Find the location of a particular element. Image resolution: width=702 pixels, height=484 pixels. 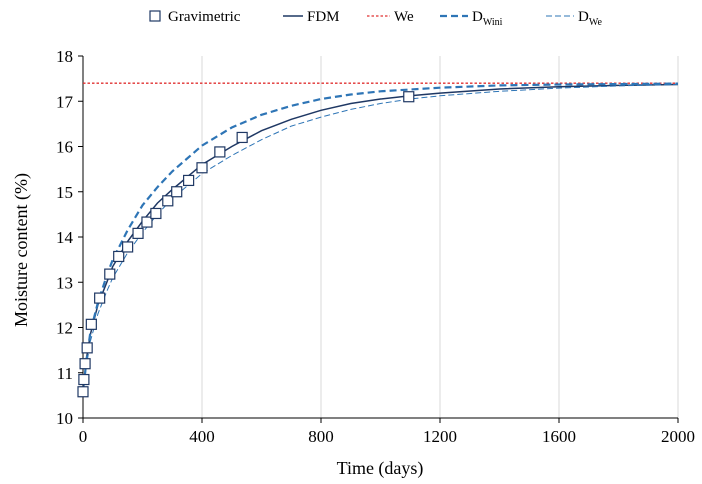

legend-item-fdm: FDM is located at coordinates (311, 17).